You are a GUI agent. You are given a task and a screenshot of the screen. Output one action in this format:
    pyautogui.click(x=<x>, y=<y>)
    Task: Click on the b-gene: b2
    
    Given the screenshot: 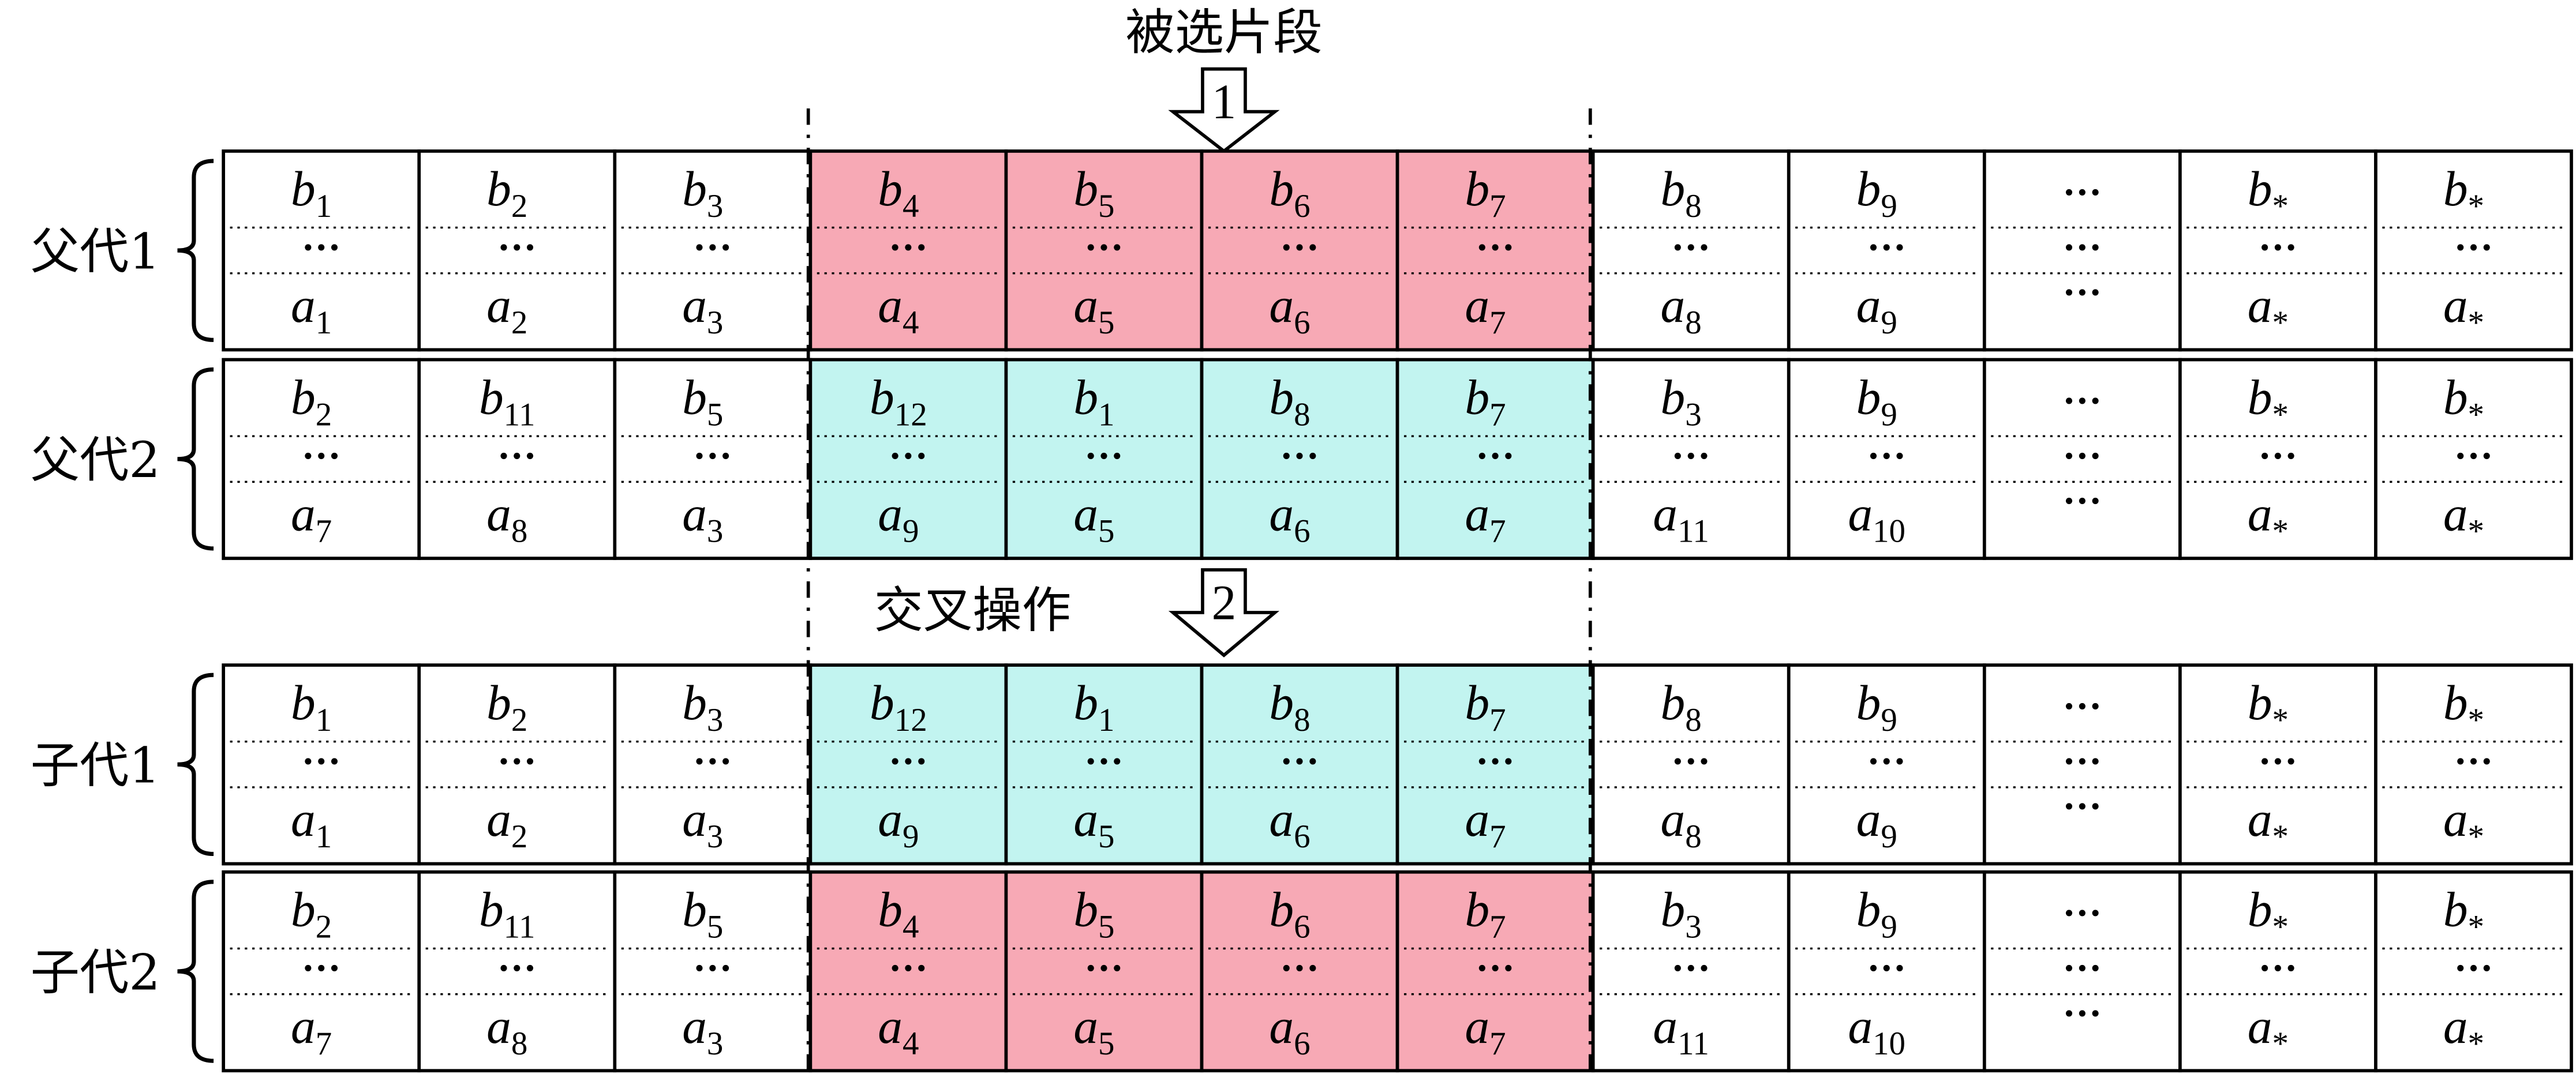 What is the action you would take?
    pyautogui.click(x=506, y=707)
    